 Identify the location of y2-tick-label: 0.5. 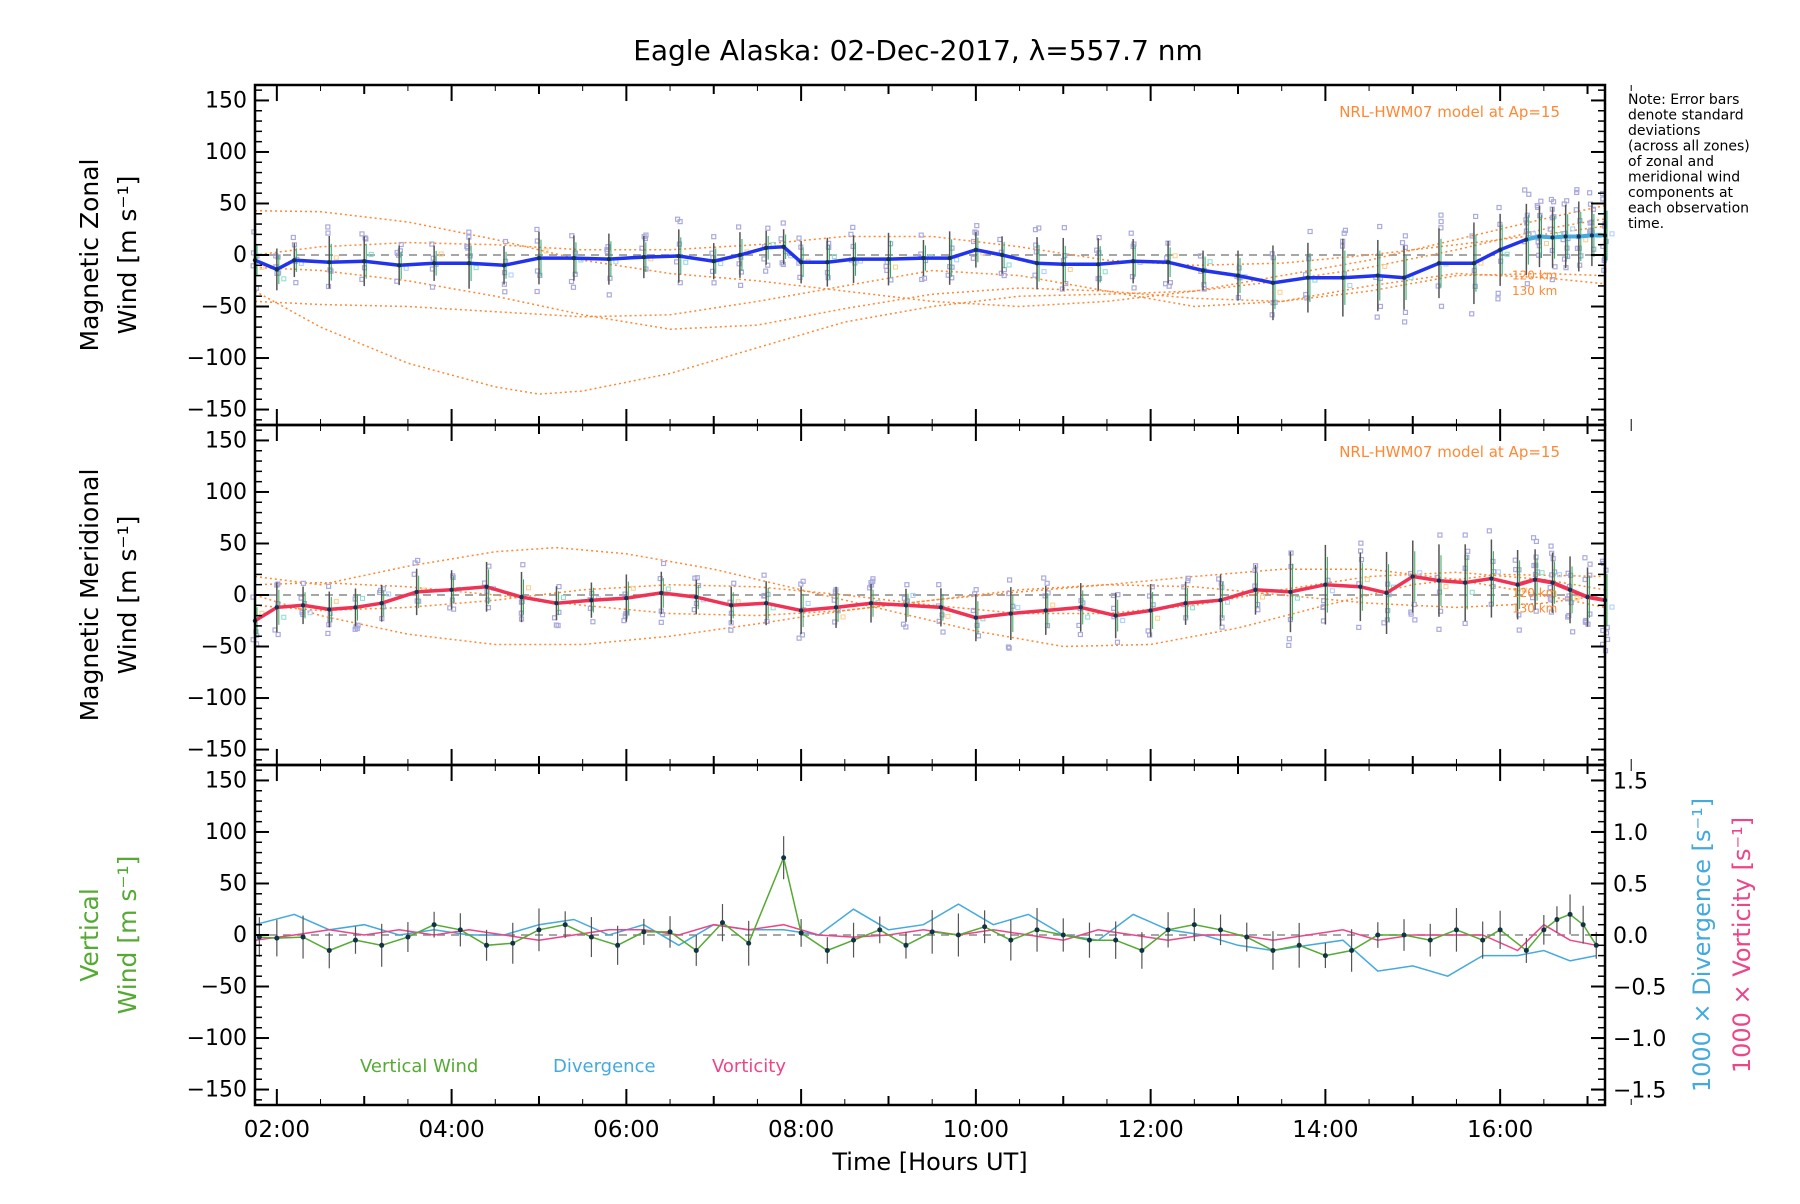
(1630, 884).